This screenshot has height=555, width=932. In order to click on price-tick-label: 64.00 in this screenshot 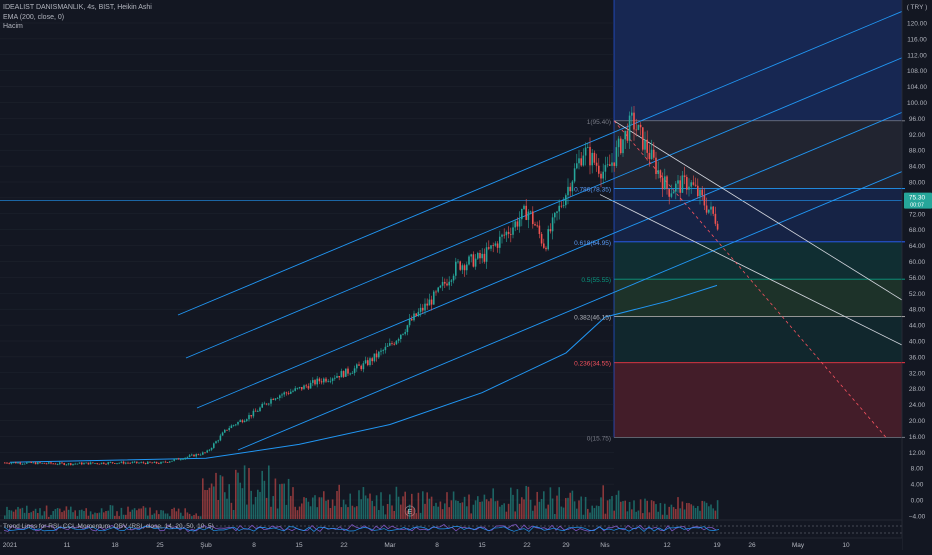, I will do `click(917, 246)`.